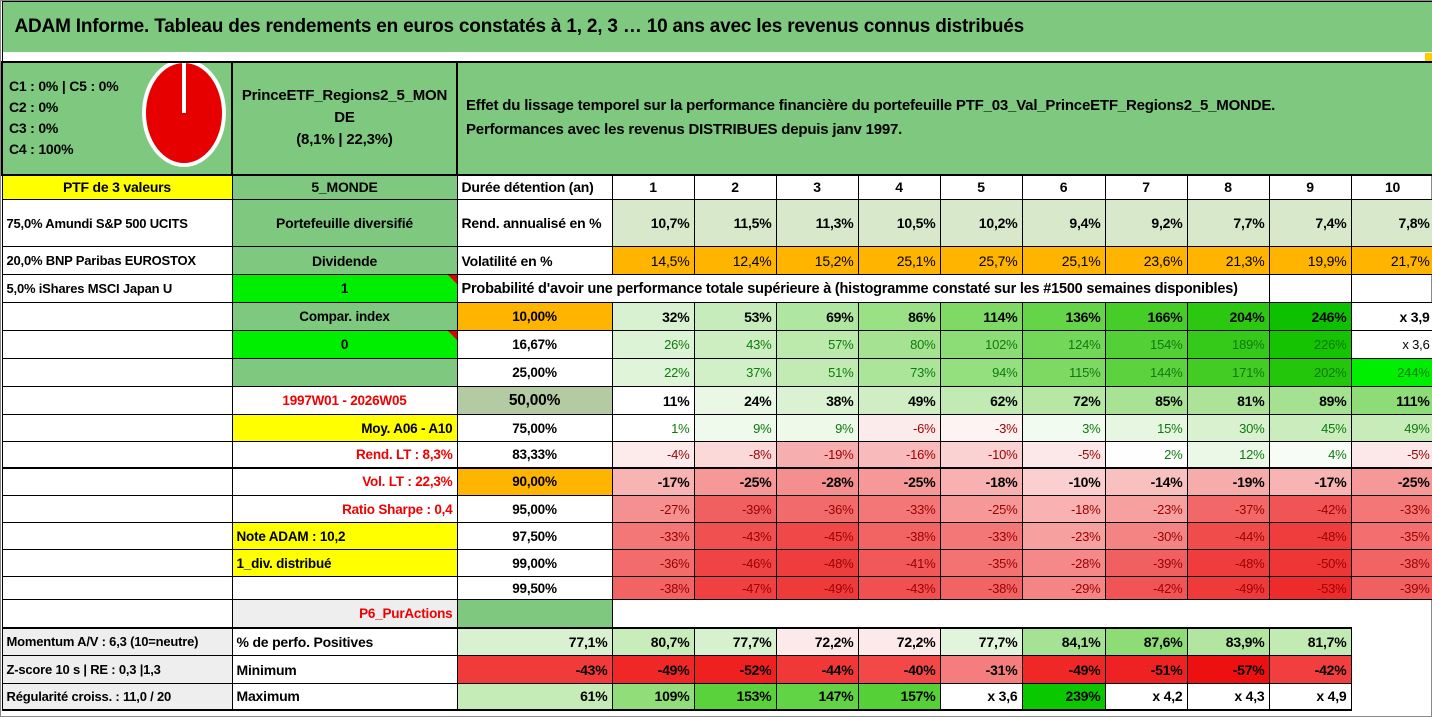 The width and height of the screenshot is (1432, 717). What do you see at coordinates (1228, 344) in the screenshot?
I see `probability-value-cell: 189%` at bounding box center [1228, 344].